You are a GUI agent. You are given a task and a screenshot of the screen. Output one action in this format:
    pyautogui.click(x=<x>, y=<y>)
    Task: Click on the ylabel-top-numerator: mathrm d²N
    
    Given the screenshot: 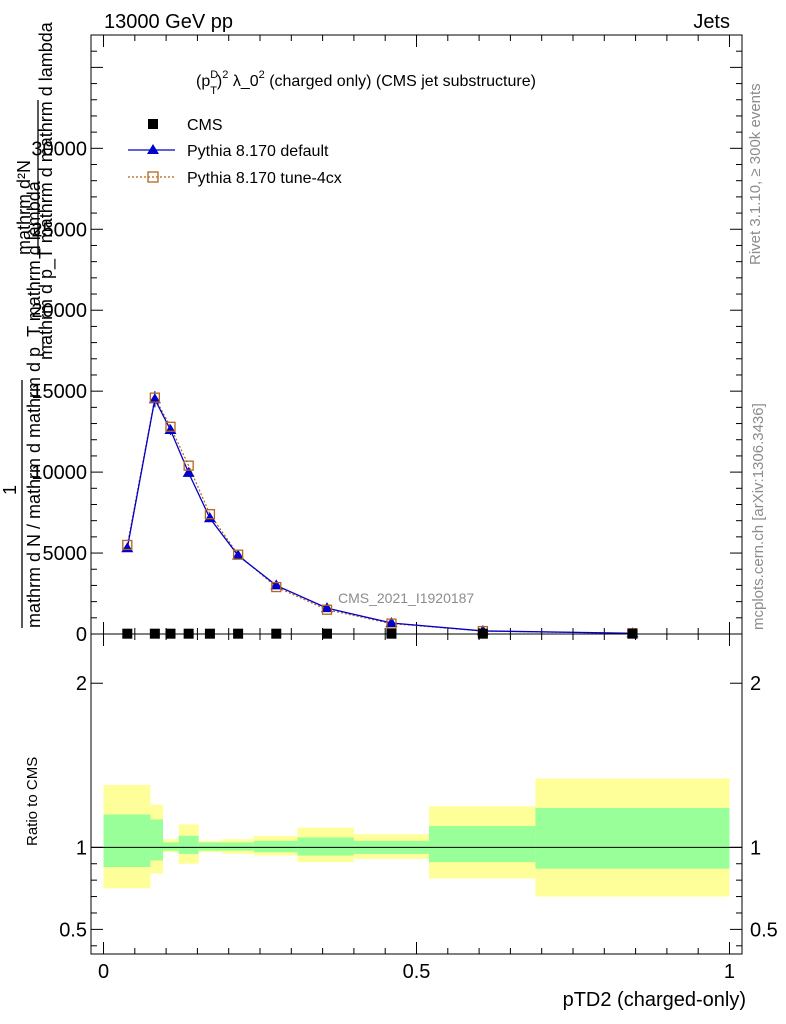 What is the action you would take?
    pyautogui.click(x=24, y=207)
    